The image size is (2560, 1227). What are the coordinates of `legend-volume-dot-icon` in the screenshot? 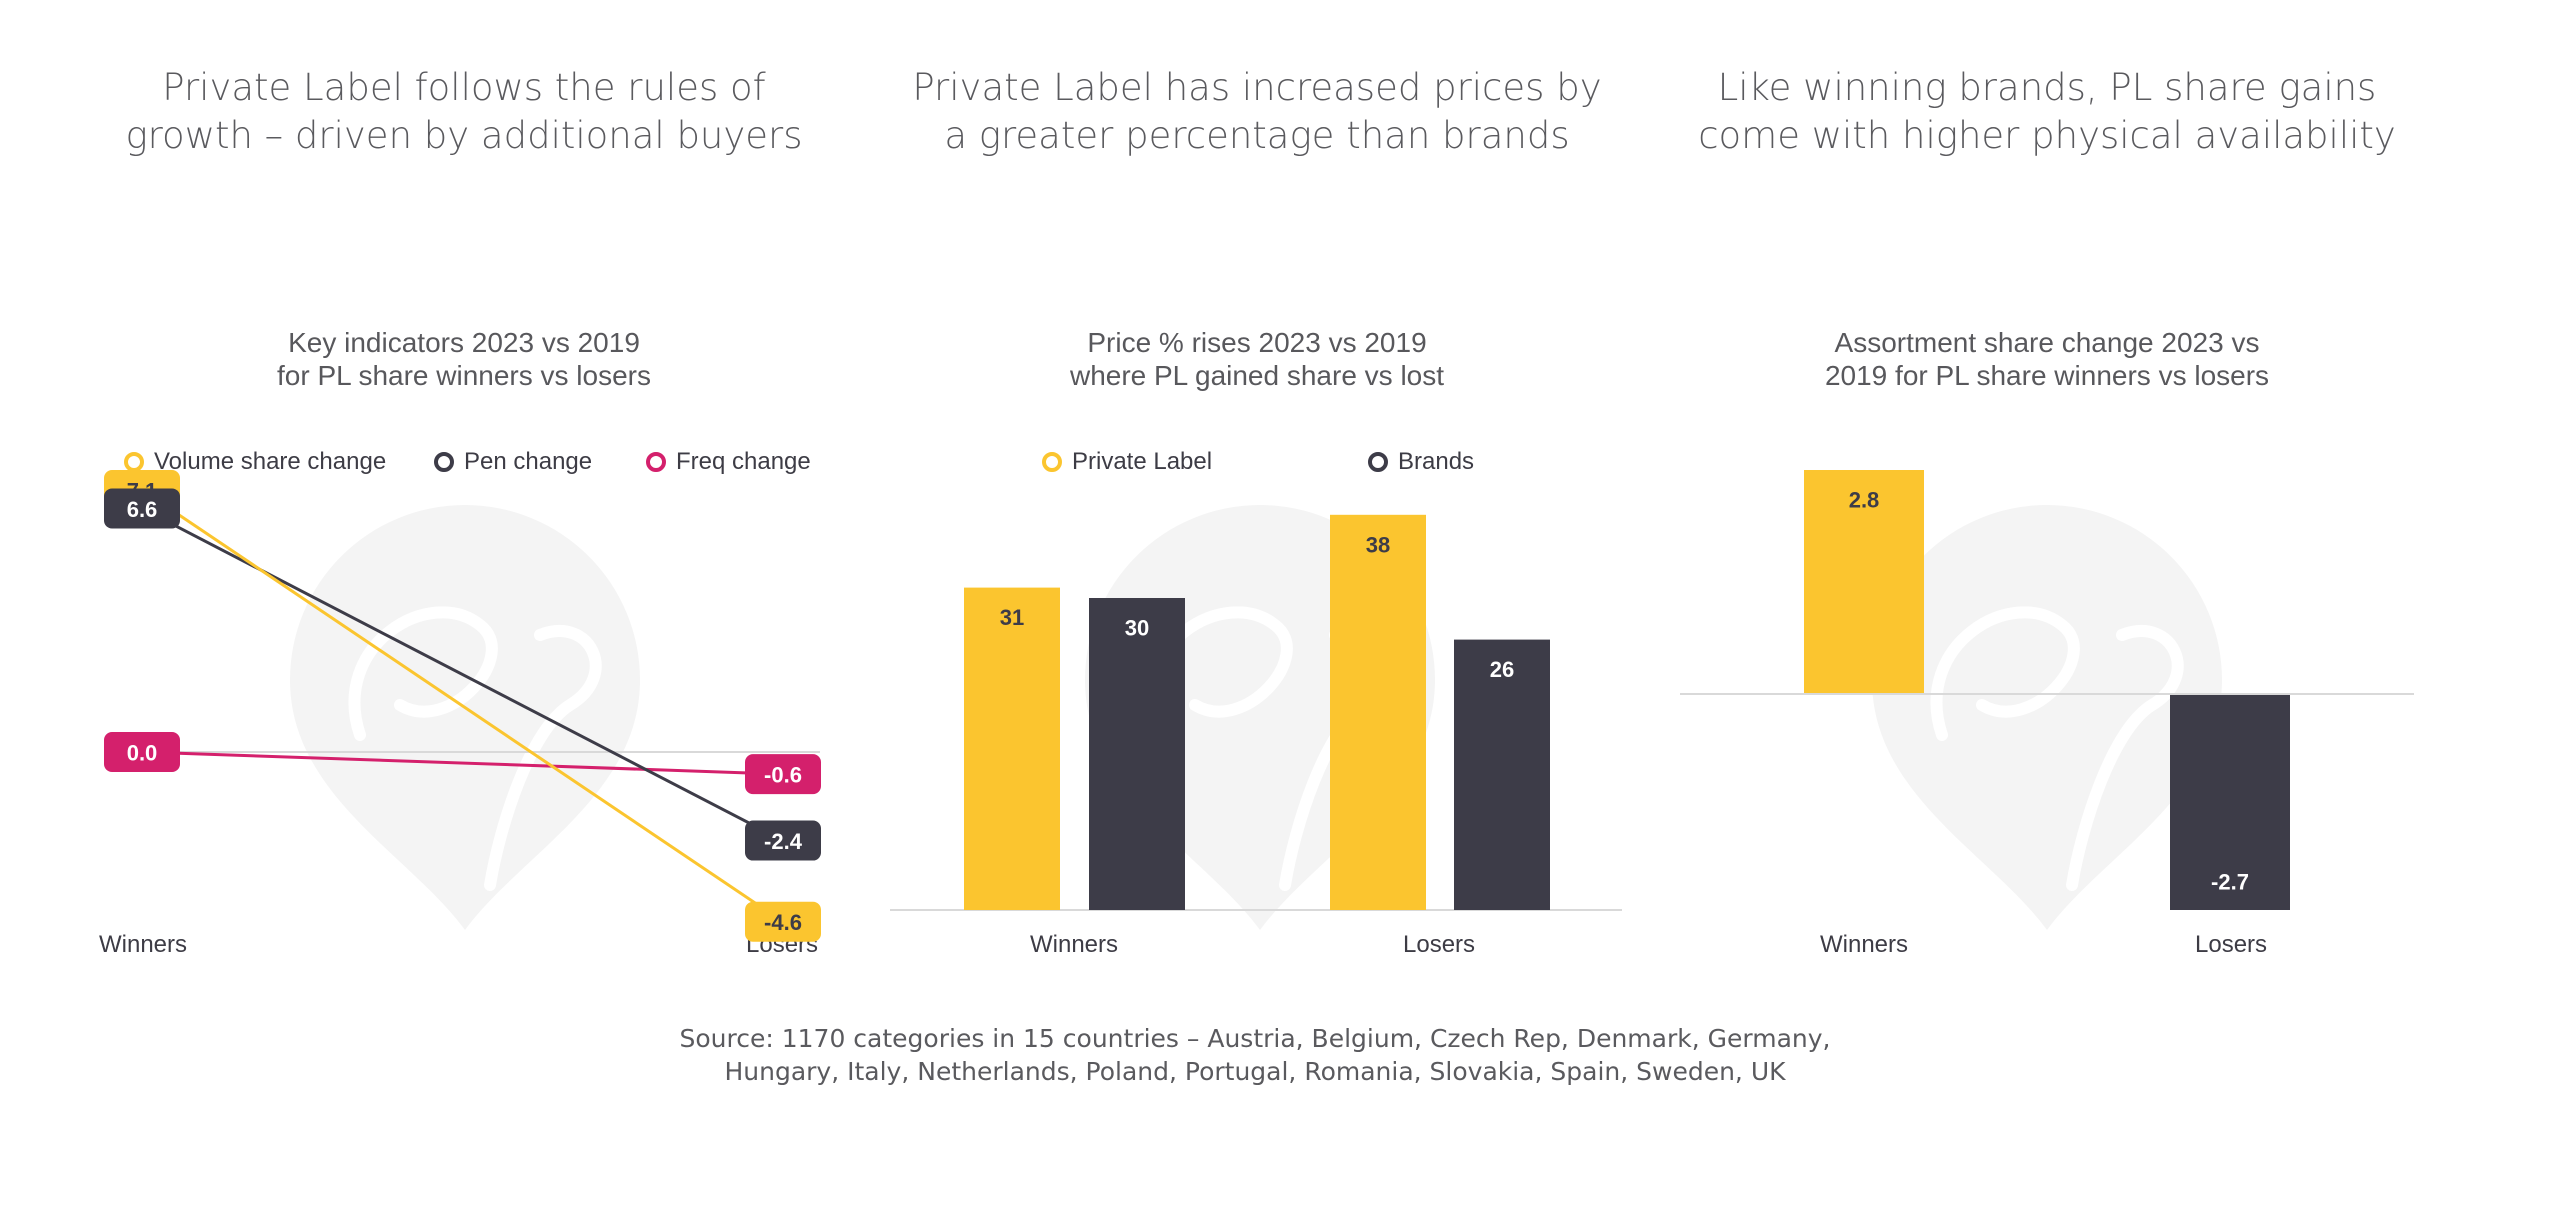 It's located at (134, 462).